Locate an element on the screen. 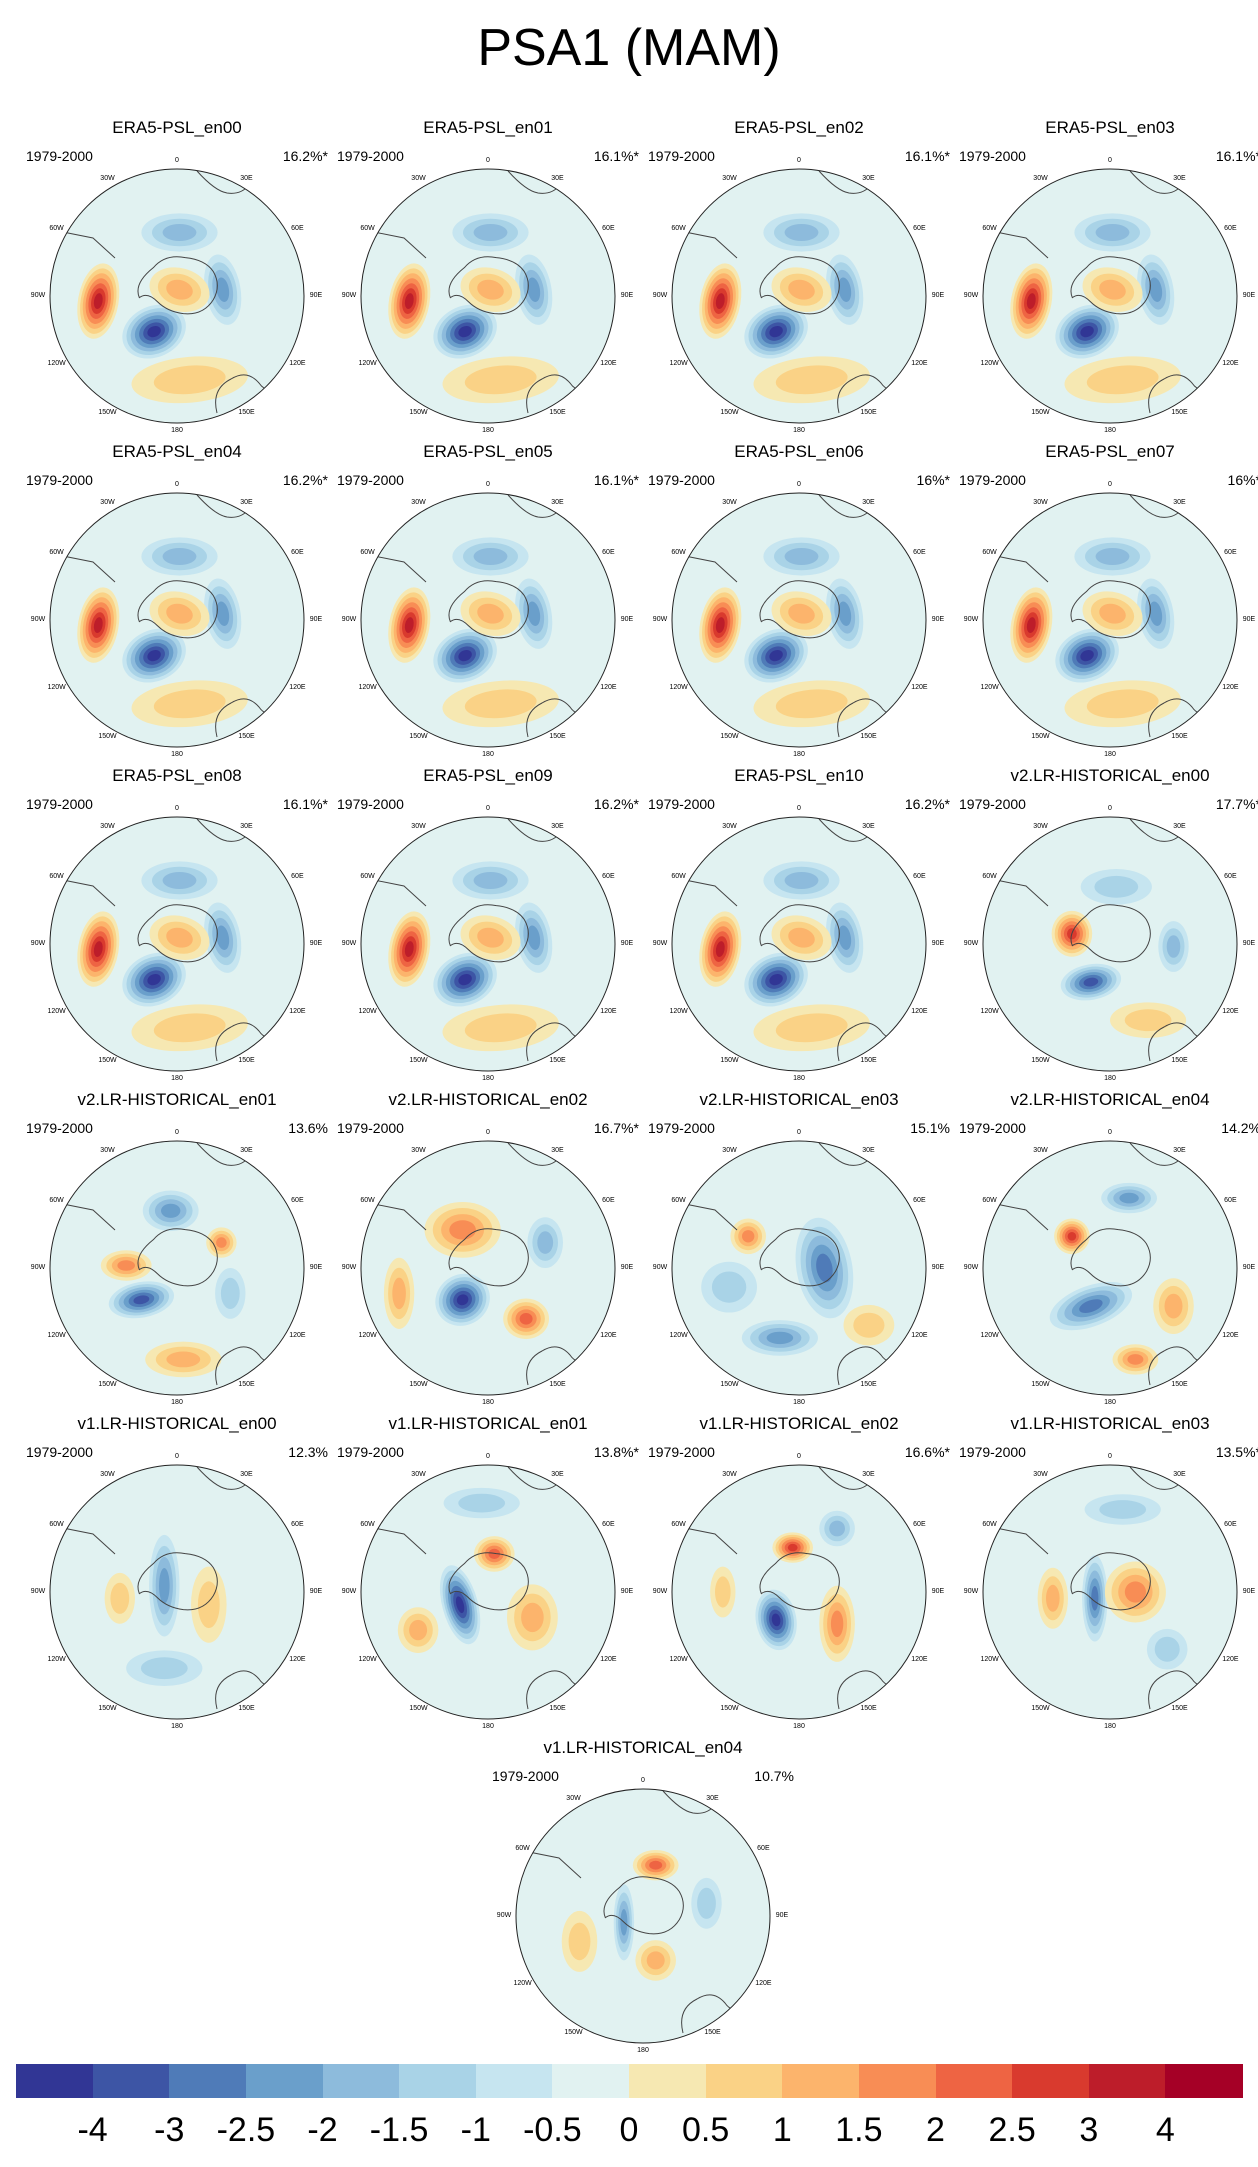 This screenshot has height=2167, width=1258. colorbar-label: -3 is located at coordinates (169, 2130).